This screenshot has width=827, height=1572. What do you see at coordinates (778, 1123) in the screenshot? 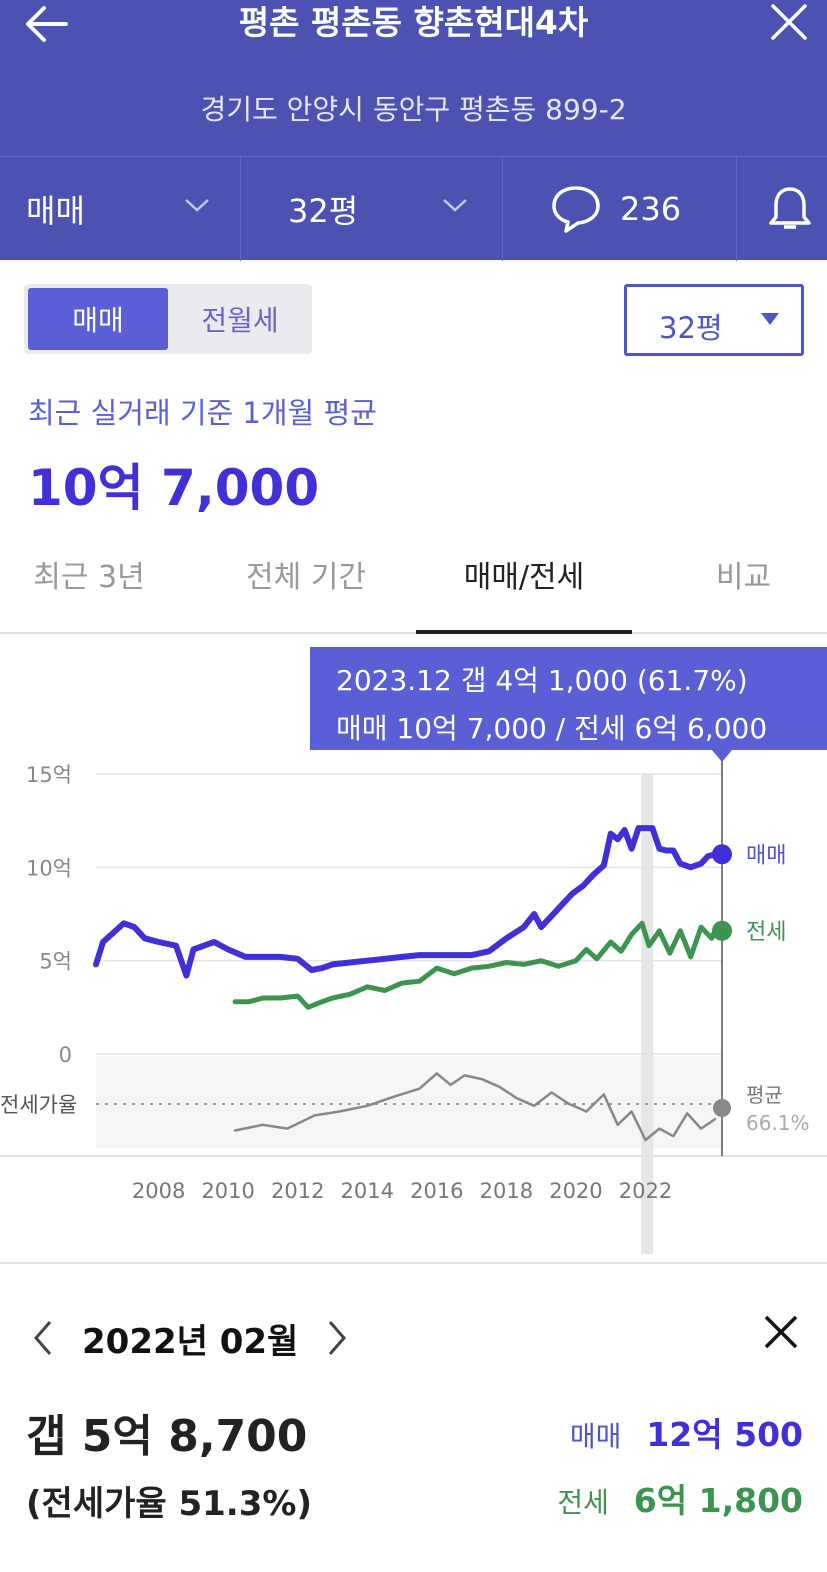
I see `legend-average-value: 66.1%` at bounding box center [778, 1123].